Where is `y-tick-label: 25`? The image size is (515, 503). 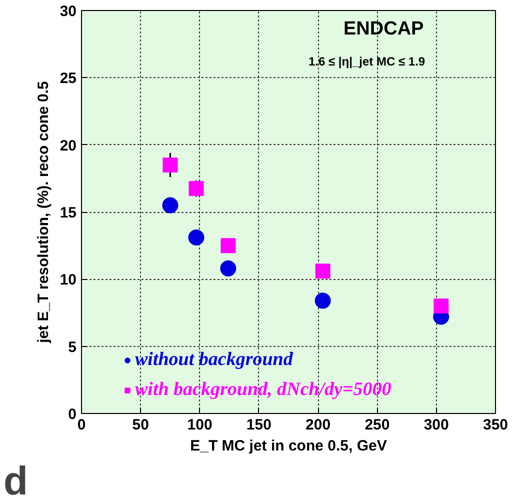
y-tick-label: 25 is located at coordinates (68, 79).